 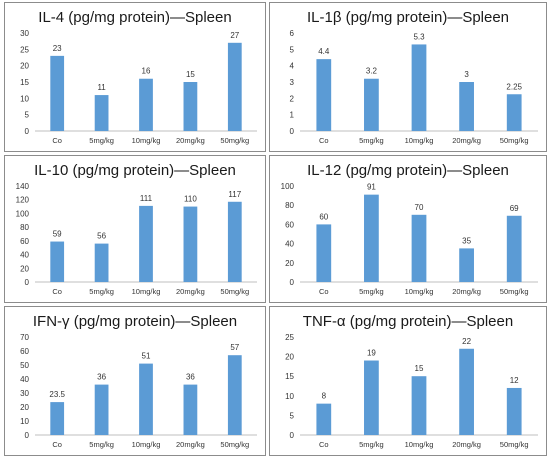 I want to click on data-label: 70, so click(x=419, y=207).